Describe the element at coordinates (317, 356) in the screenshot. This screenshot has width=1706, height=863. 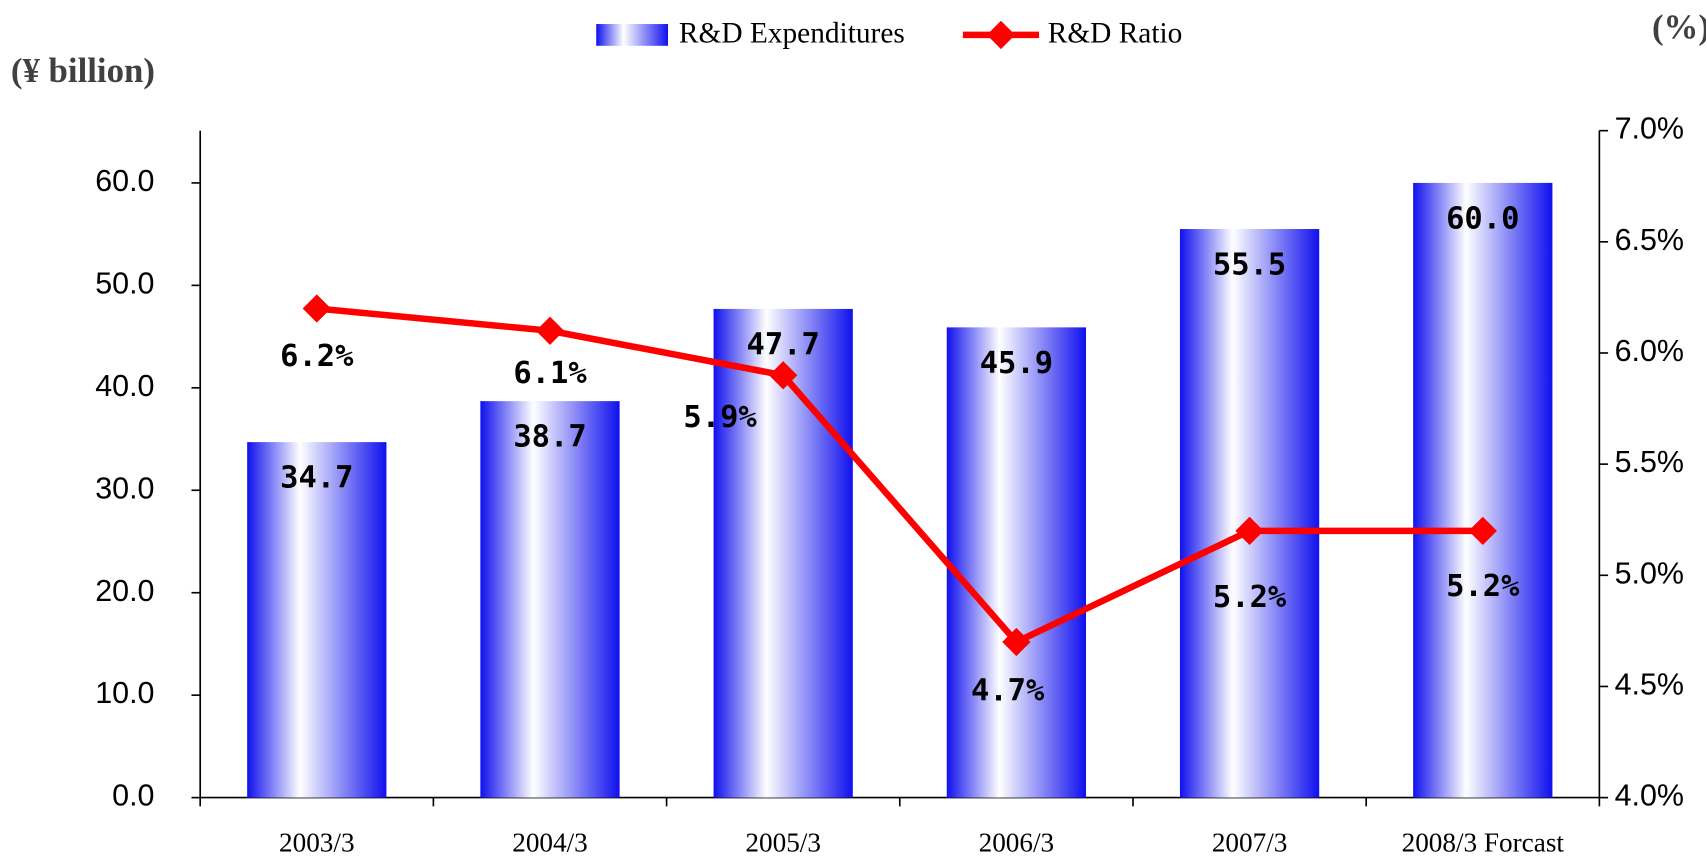
I see `line-value-label: 6.2%` at that location.